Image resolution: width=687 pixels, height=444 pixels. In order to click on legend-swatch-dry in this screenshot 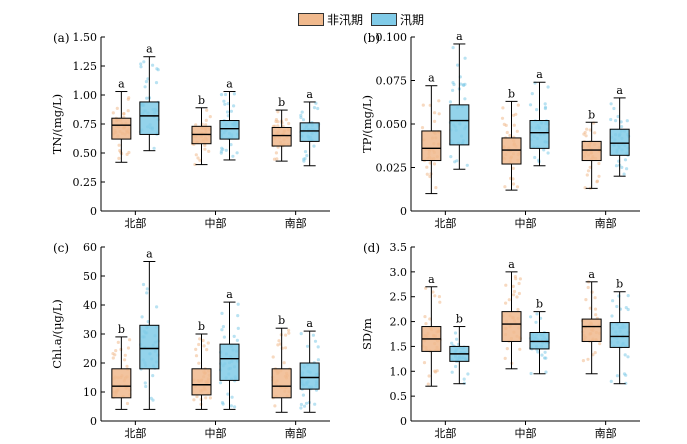, I will do `click(311, 19)`.